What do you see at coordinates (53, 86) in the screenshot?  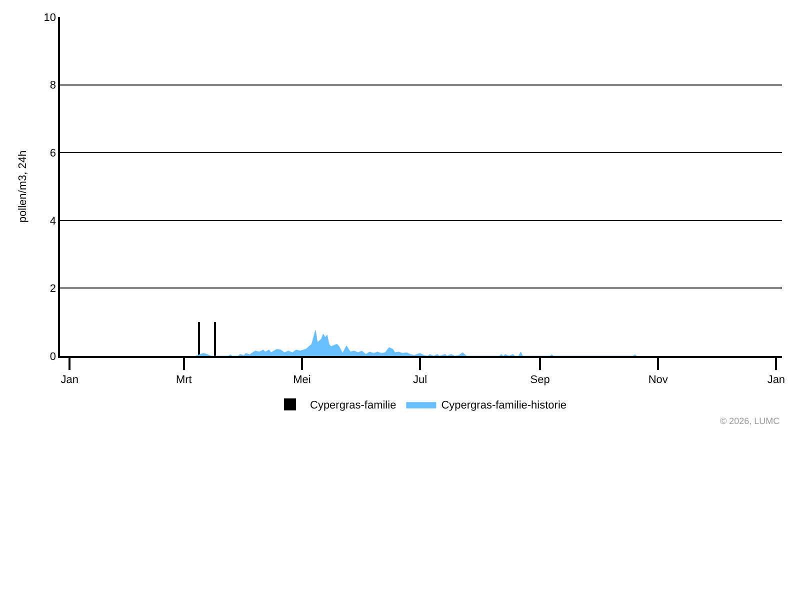 I see `y-tick-label: 8` at bounding box center [53, 86].